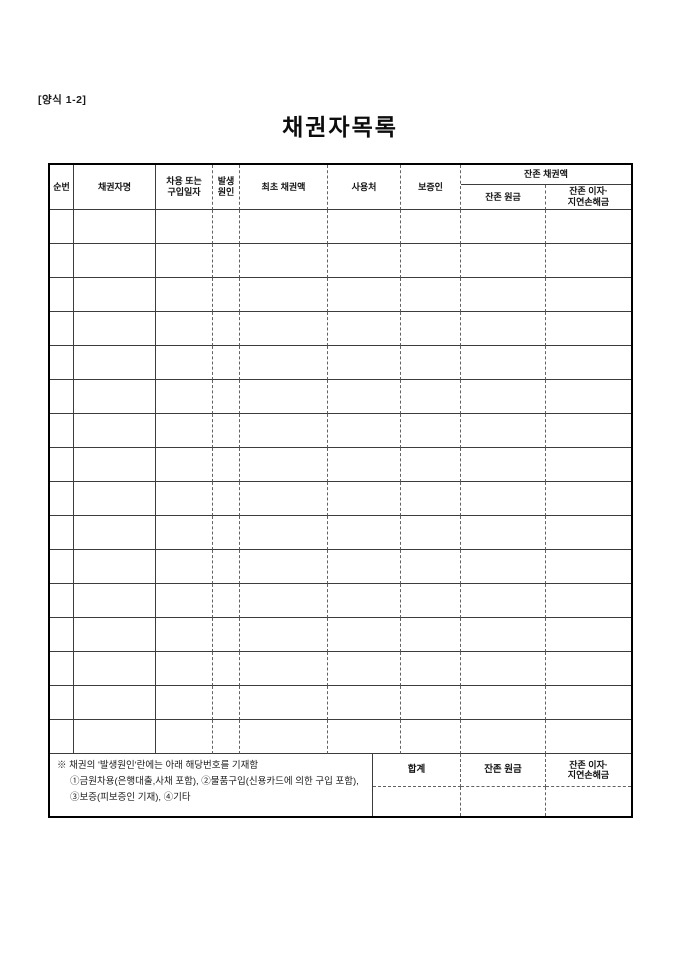 The height and width of the screenshot is (962, 680). I want to click on header-cause-line1: 발생, so click(226, 181).